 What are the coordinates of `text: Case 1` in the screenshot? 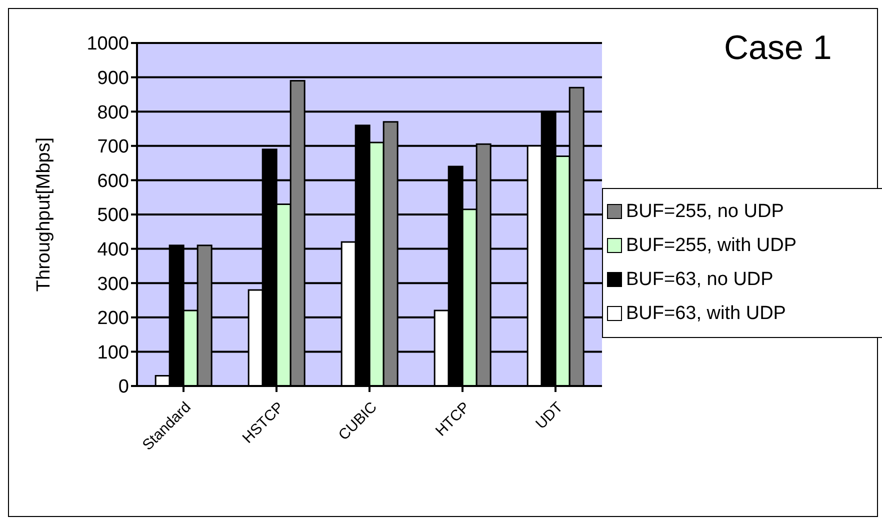 It's located at (778, 48).